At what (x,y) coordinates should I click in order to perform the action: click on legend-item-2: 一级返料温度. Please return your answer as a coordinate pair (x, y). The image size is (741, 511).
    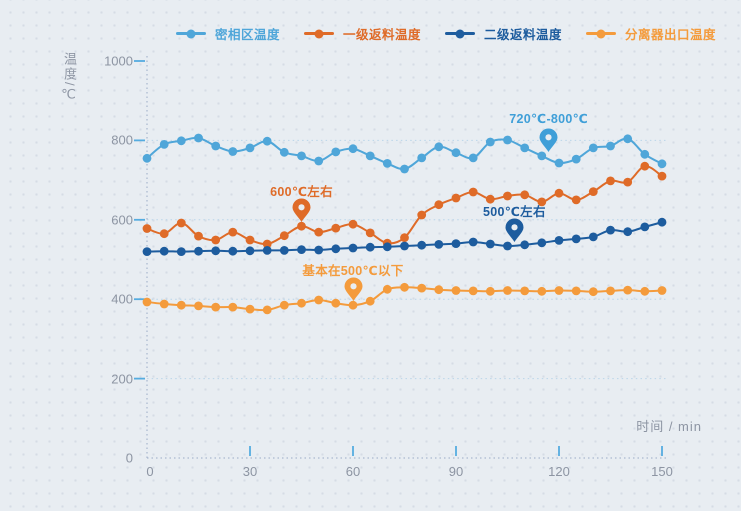
    Looking at the image, I should click on (362, 33).